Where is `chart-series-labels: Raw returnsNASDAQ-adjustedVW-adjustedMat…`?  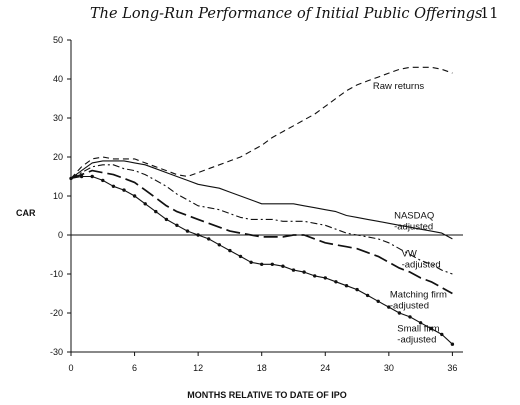
chart-series-labels: Raw returnsNASDAQ-adjustedVW-adjustedMat… is located at coordinates (410, 213).